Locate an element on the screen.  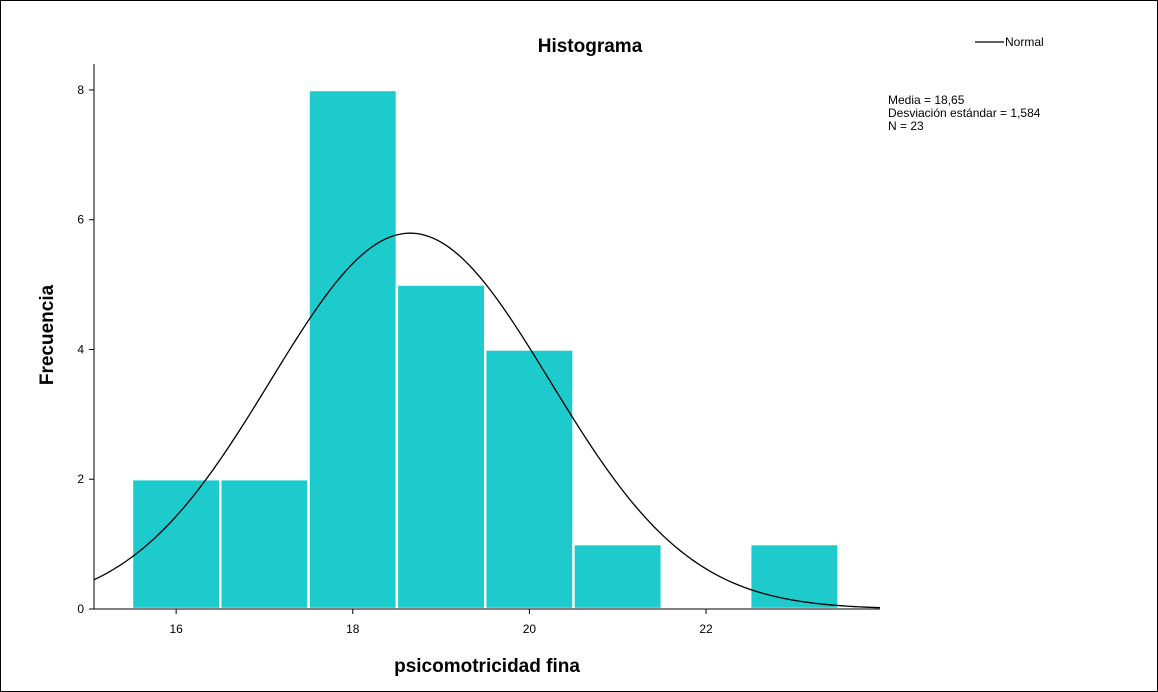
chart-title: Histograma is located at coordinates (590, 46).